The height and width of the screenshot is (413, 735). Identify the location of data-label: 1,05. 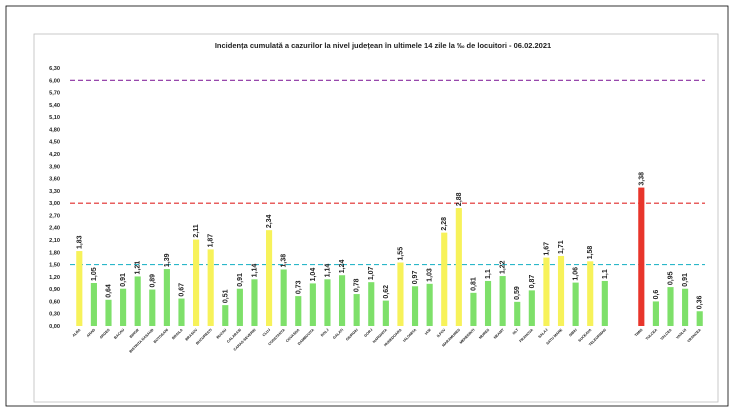
(94, 274).